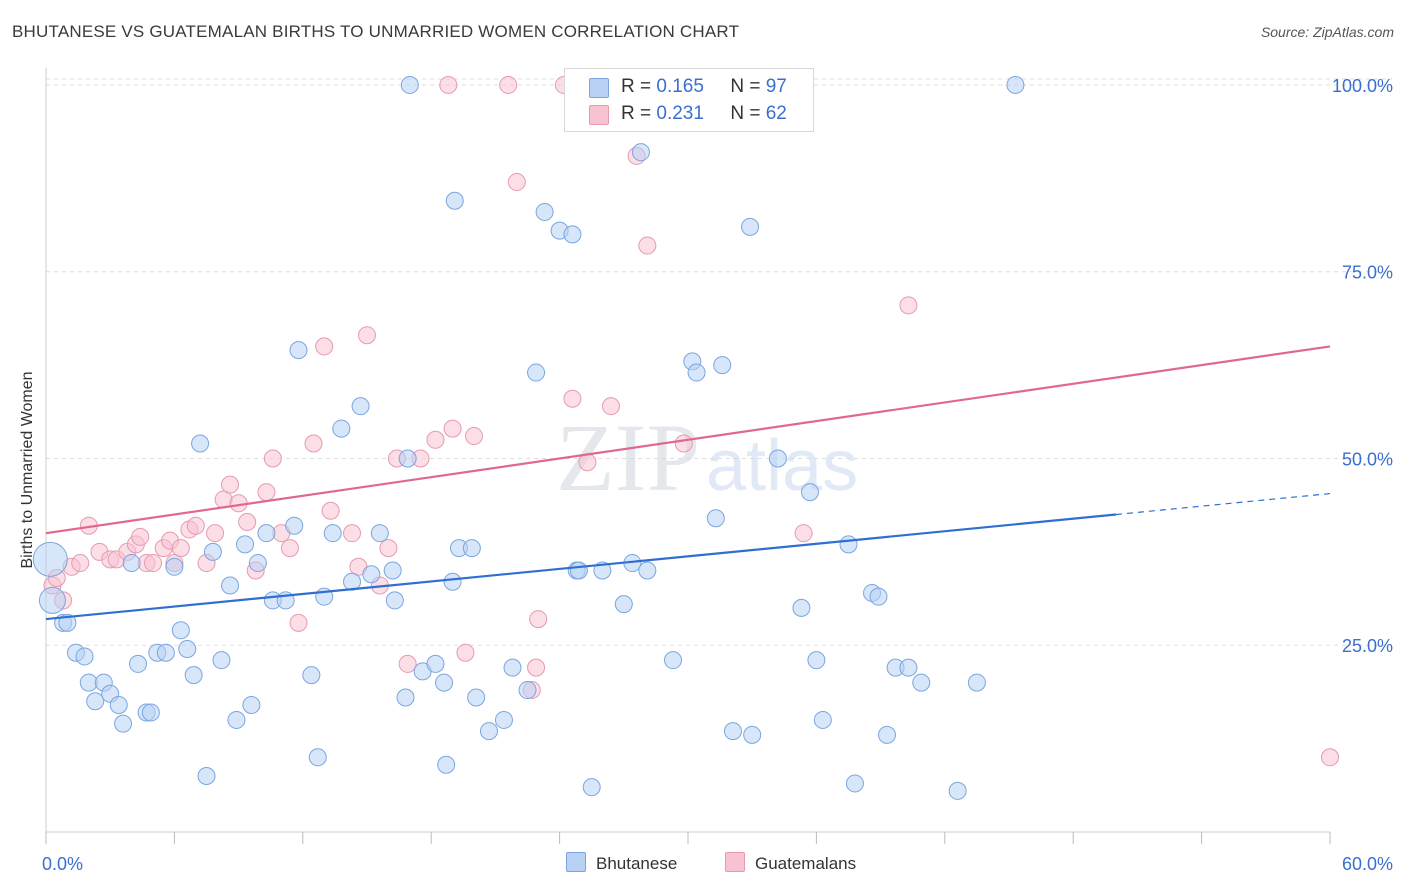  What do you see at coordinates (1367, 864) in the screenshot?
I see `x-tick-label-max: 60.0%` at bounding box center [1367, 864].